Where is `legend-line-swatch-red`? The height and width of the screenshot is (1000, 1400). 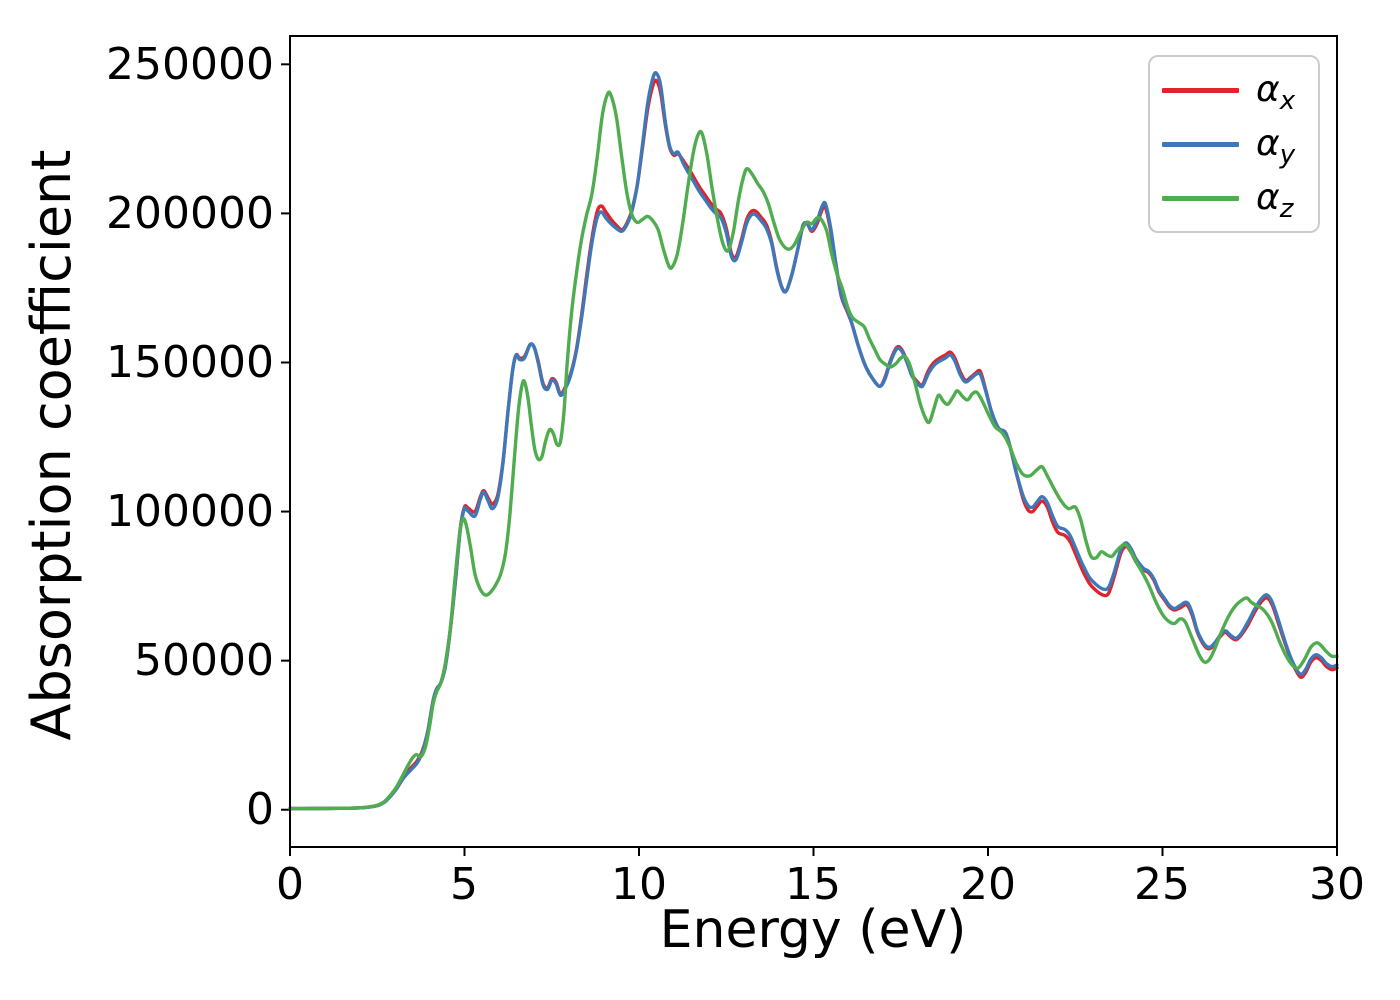
legend-line-swatch-red is located at coordinates (1200, 90).